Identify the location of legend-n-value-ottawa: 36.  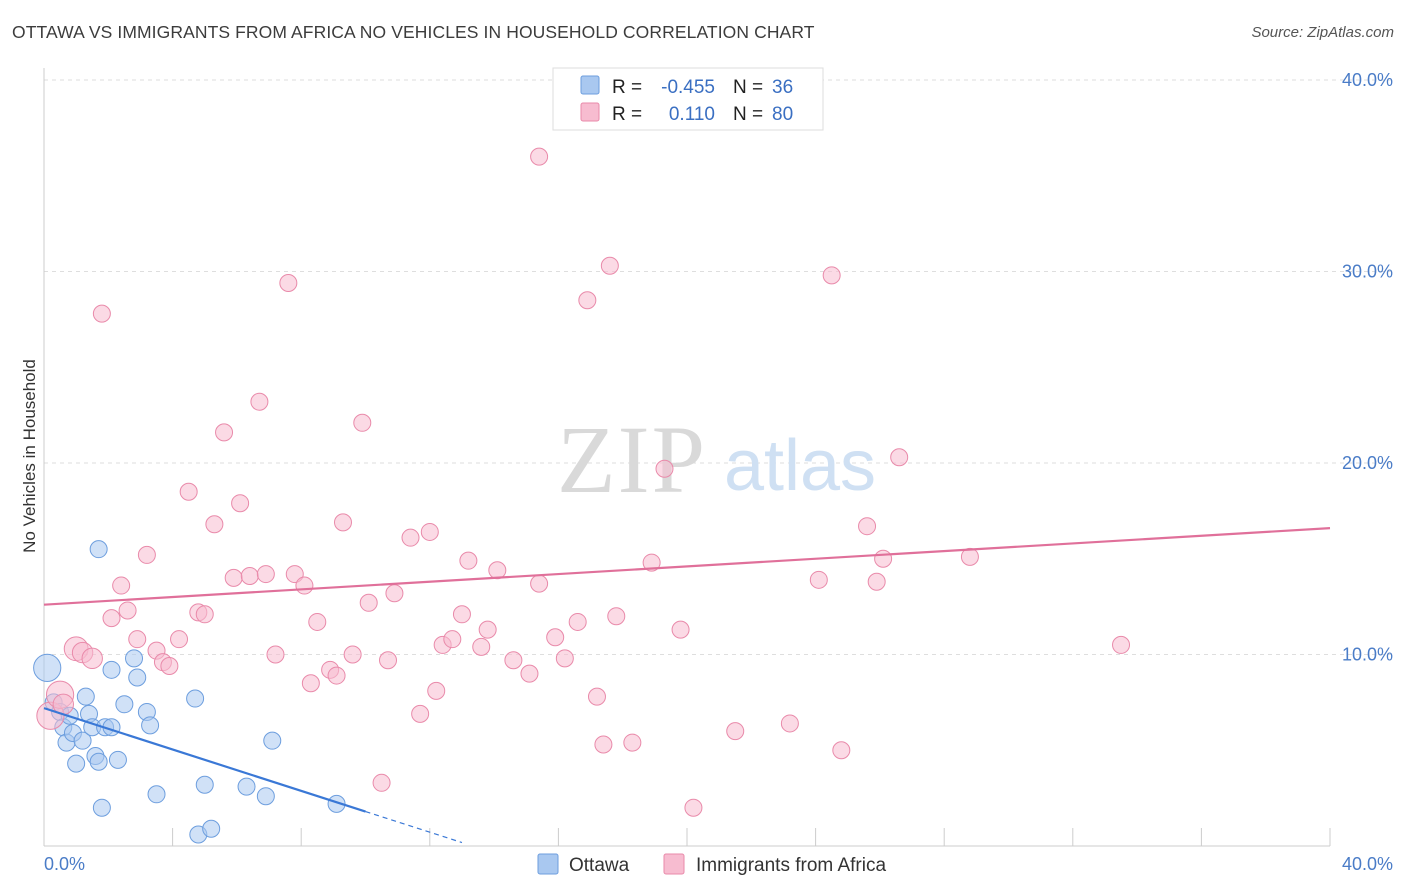
(782, 87).